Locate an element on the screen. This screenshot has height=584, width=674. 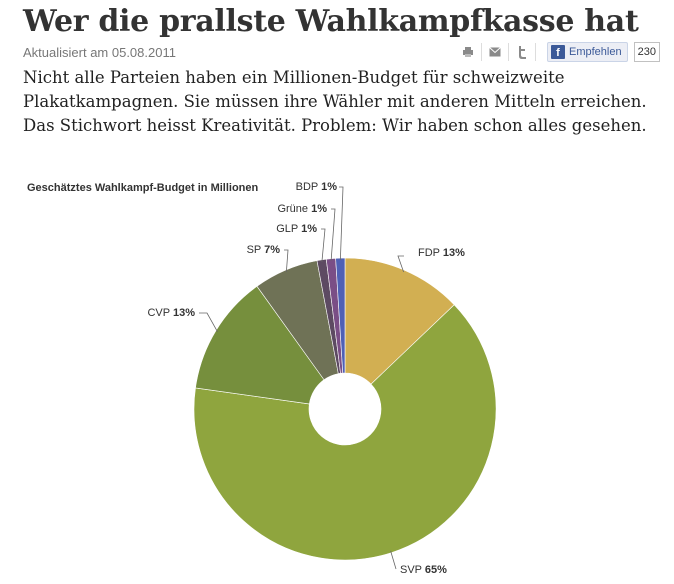
slice-name: CVP is located at coordinates (159, 313).